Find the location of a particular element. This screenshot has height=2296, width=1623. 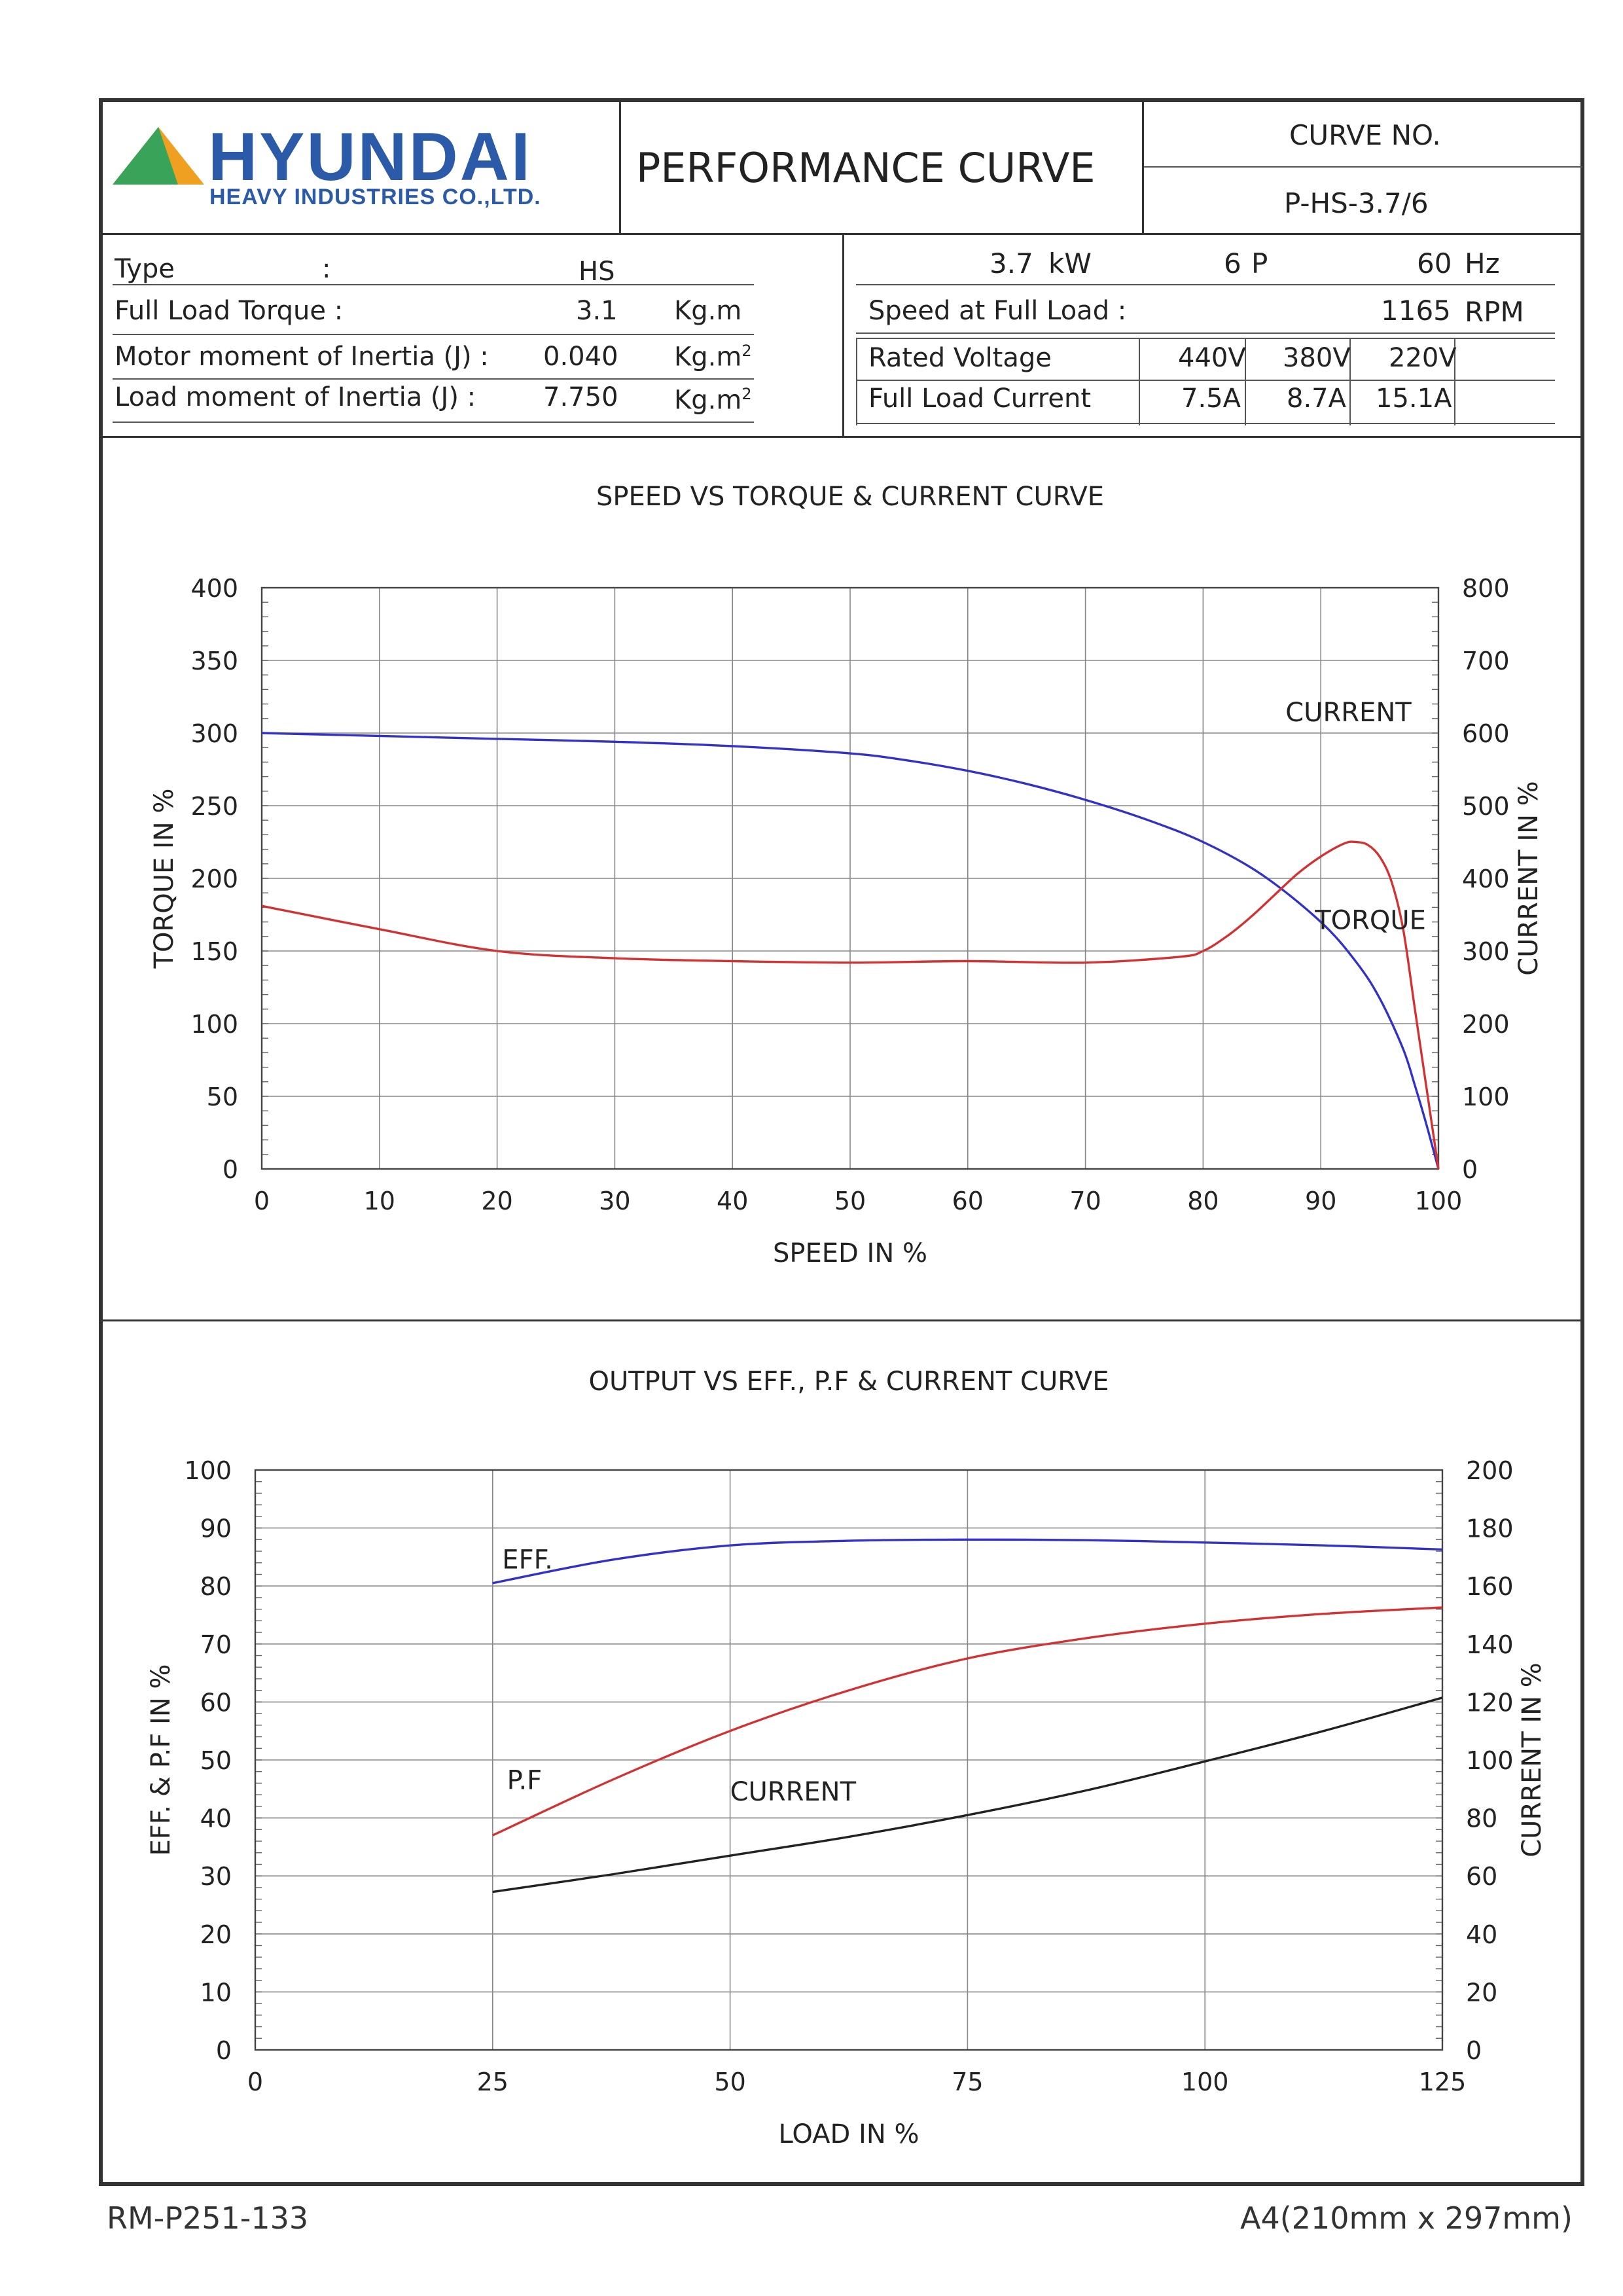

x-tick-label: 40 is located at coordinates (732, 1201).